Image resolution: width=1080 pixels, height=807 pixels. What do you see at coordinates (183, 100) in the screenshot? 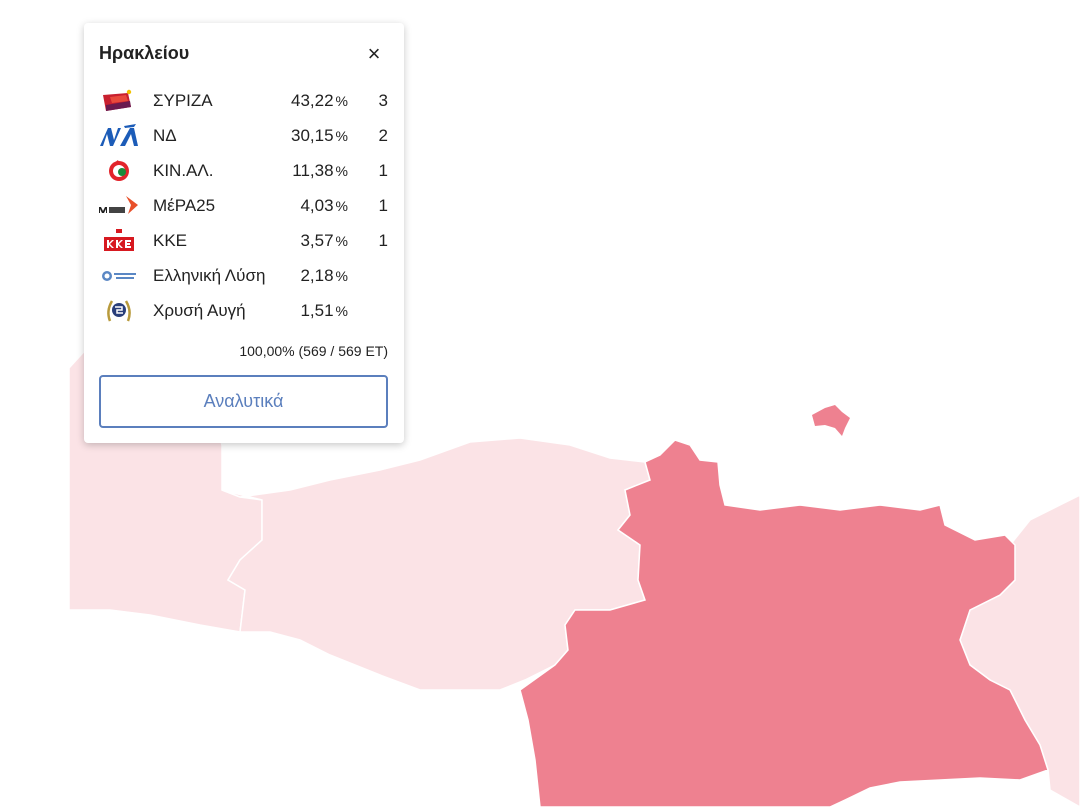
I see `party-name: ΣΥΡΙΖΑ` at bounding box center [183, 100].